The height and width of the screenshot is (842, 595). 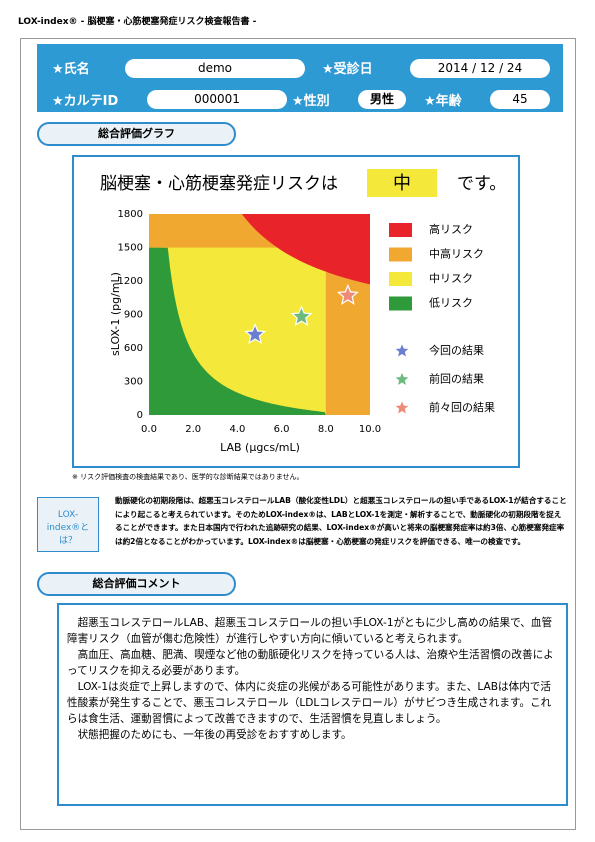 I want to click on age: 45, so click(x=520, y=99).